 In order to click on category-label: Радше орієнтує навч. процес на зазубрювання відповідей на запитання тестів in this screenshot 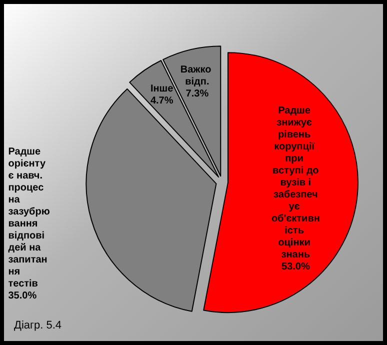, I will do `click(29, 218)`.